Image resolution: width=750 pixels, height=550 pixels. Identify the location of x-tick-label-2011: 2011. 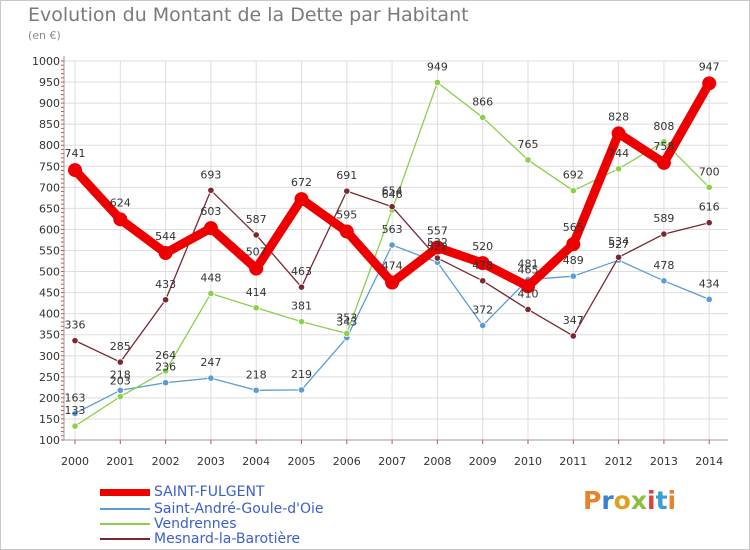
(573, 461).